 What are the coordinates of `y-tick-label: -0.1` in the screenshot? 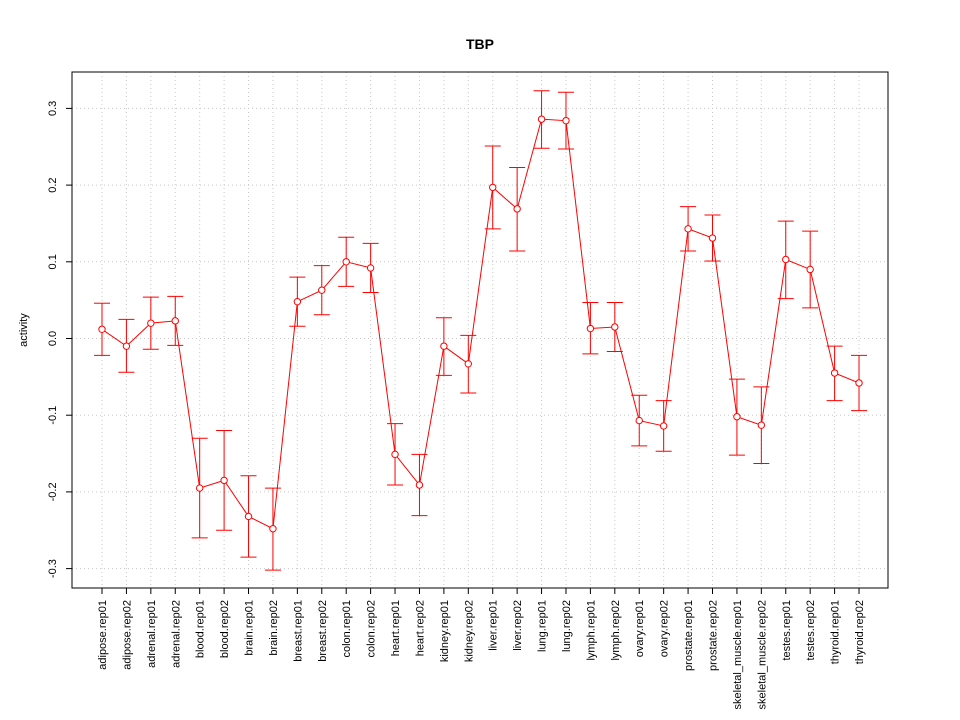 It's located at (53, 415).